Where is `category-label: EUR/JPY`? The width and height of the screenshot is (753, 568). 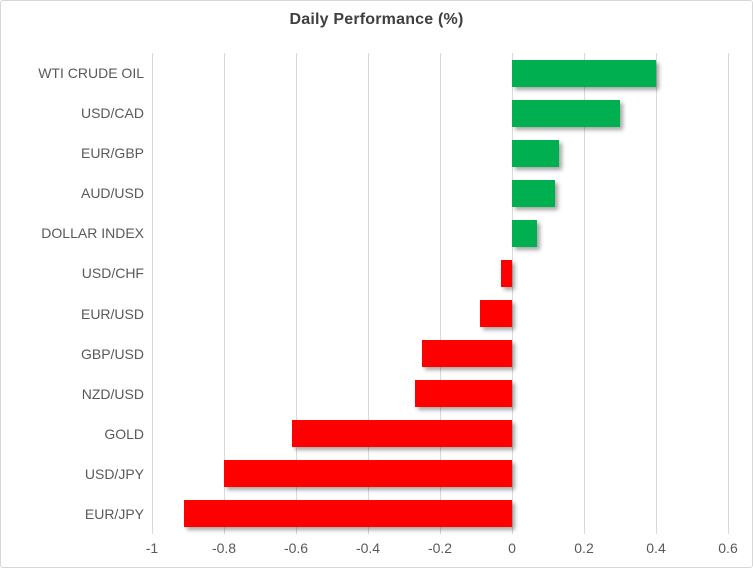
category-label: EUR/JPY is located at coordinates (114, 513).